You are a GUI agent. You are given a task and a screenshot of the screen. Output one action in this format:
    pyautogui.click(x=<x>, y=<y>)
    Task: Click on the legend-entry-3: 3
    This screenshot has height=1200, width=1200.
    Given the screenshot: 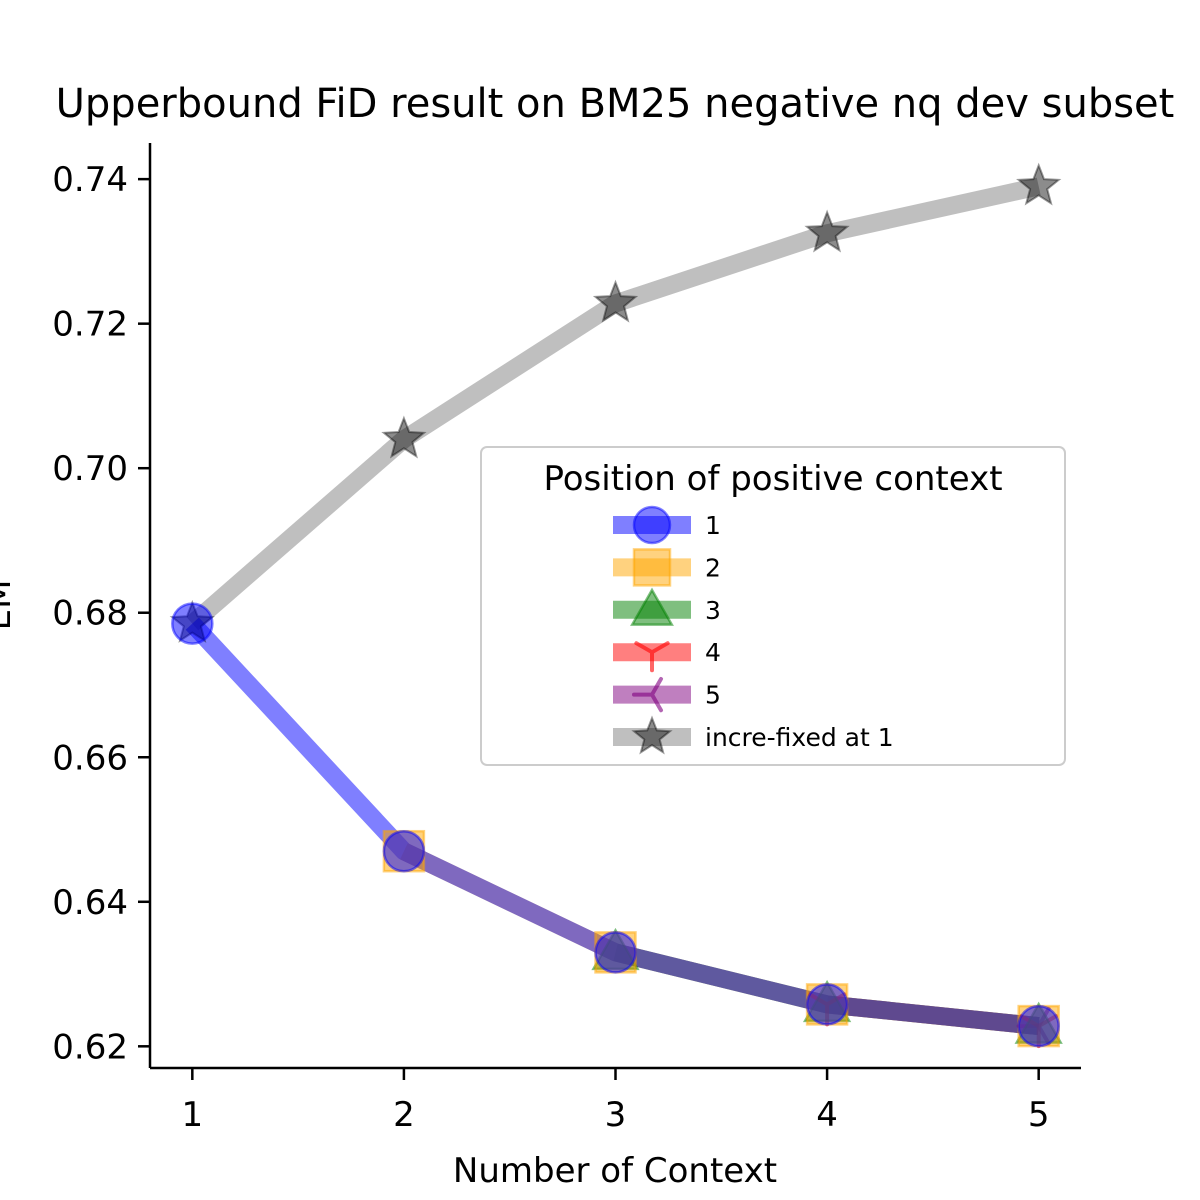 What is the action you would take?
    pyautogui.click(x=667, y=606)
    